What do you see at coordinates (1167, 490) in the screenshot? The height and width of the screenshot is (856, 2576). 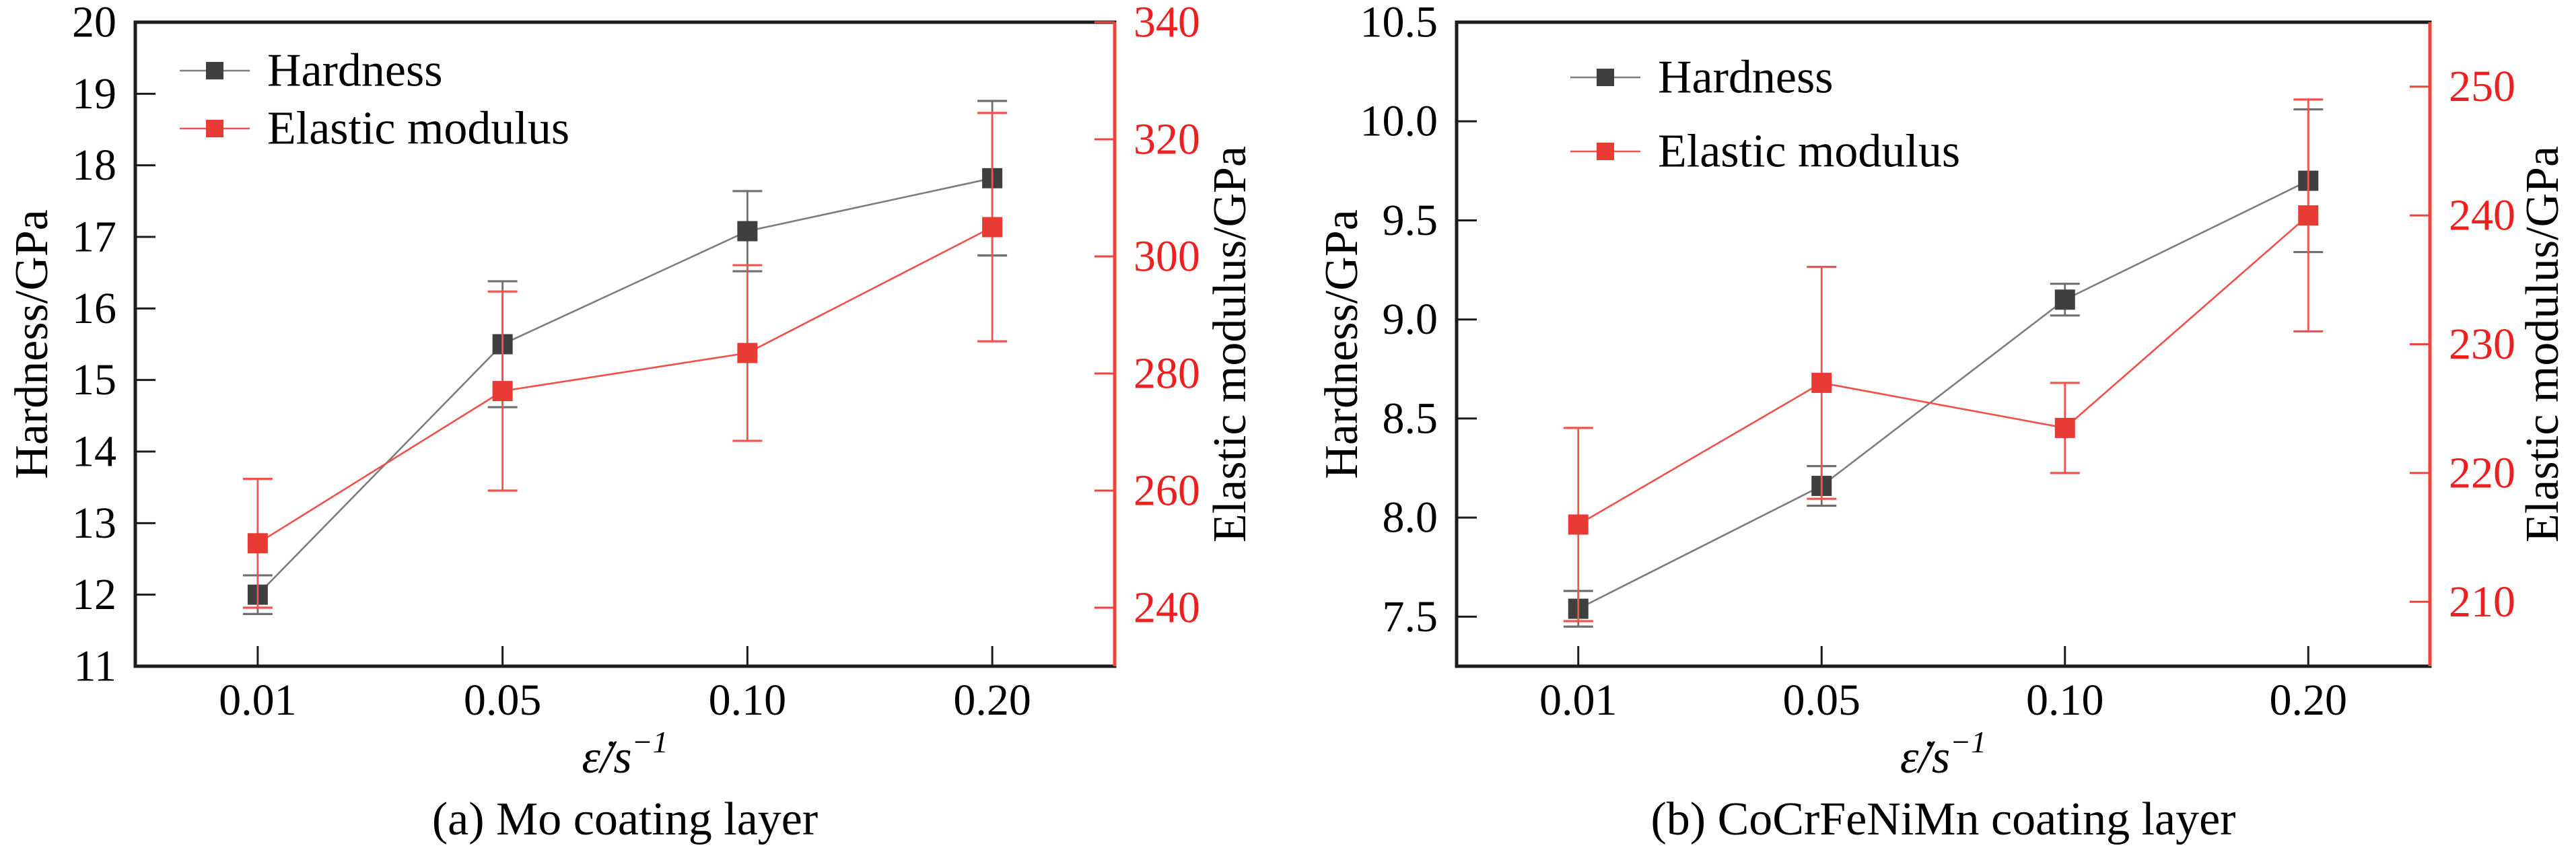 I see `y-right-tick-label: 260` at bounding box center [1167, 490].